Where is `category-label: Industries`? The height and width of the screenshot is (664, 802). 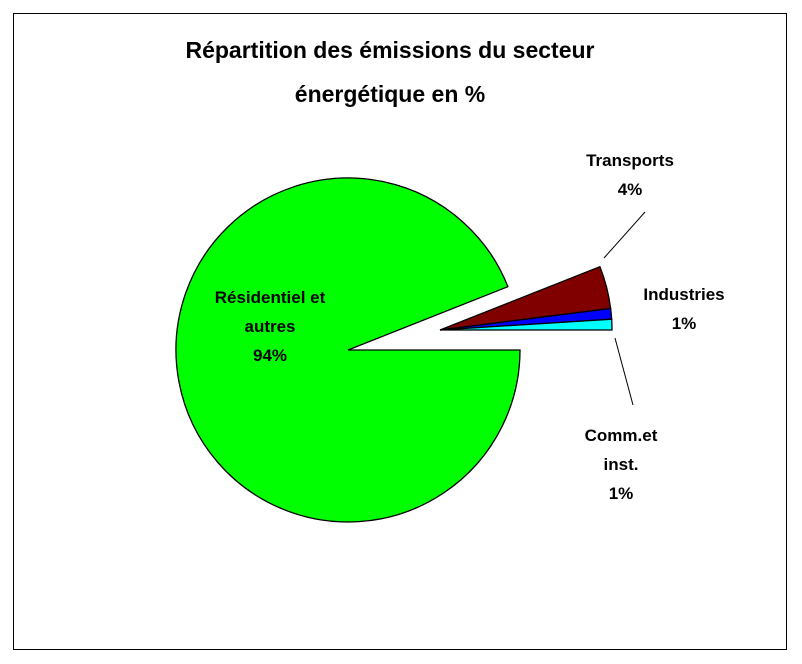
category-label: Industries is located at coordinates (684, 294).